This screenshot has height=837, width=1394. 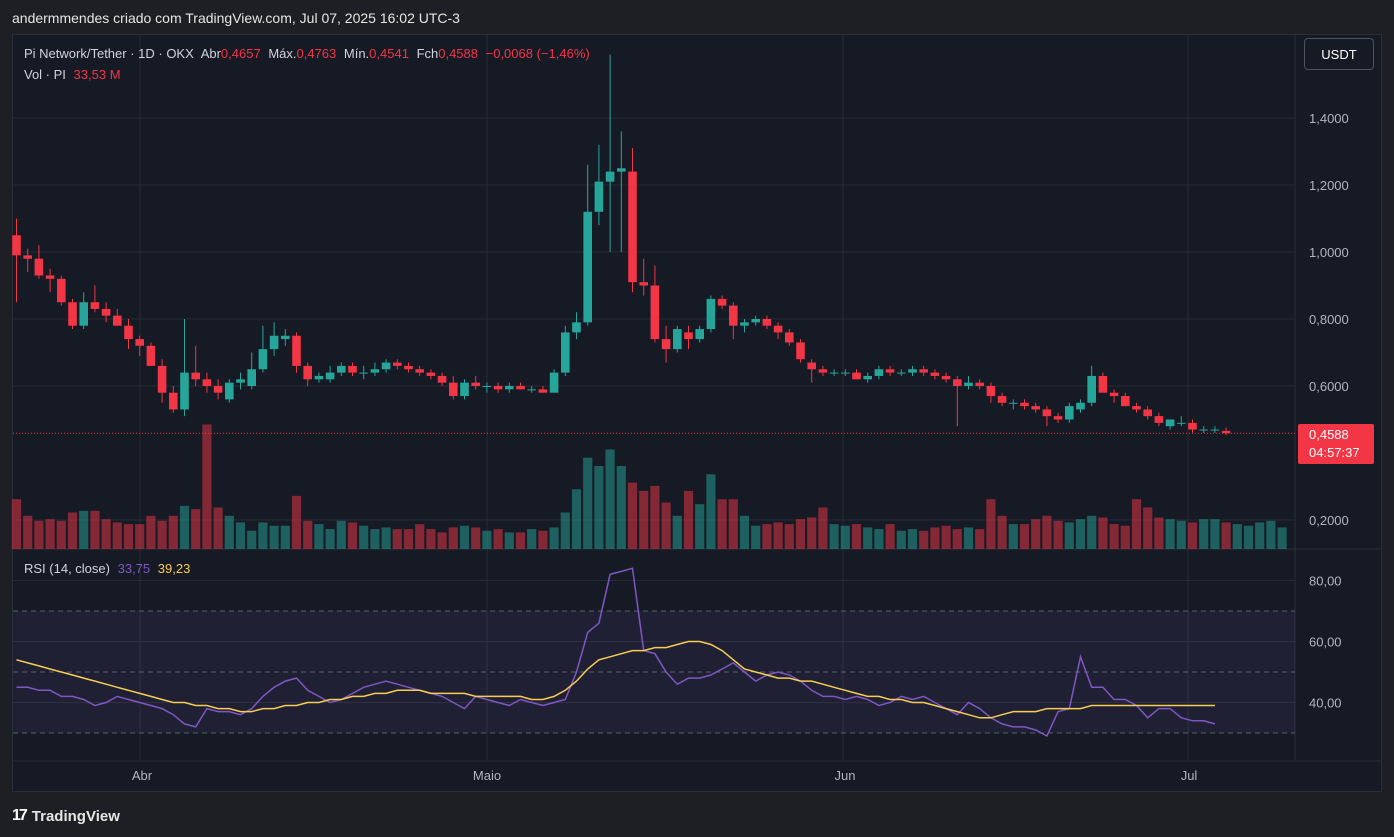 What do you see at coordinates (109, 53) in the screenshot?
I see `symbol-label: Pi Network/Tether · 1D · OKX` at bounding box center [109, 53].